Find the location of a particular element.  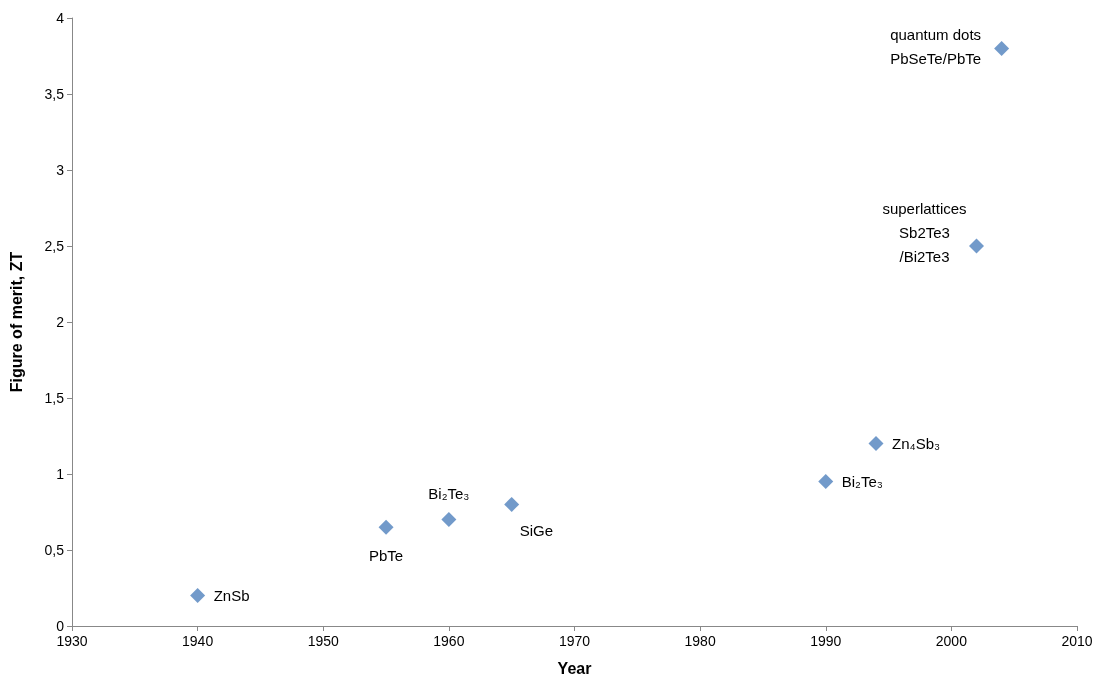

y-tick-label: 0 is located at coordinates (60, 626).